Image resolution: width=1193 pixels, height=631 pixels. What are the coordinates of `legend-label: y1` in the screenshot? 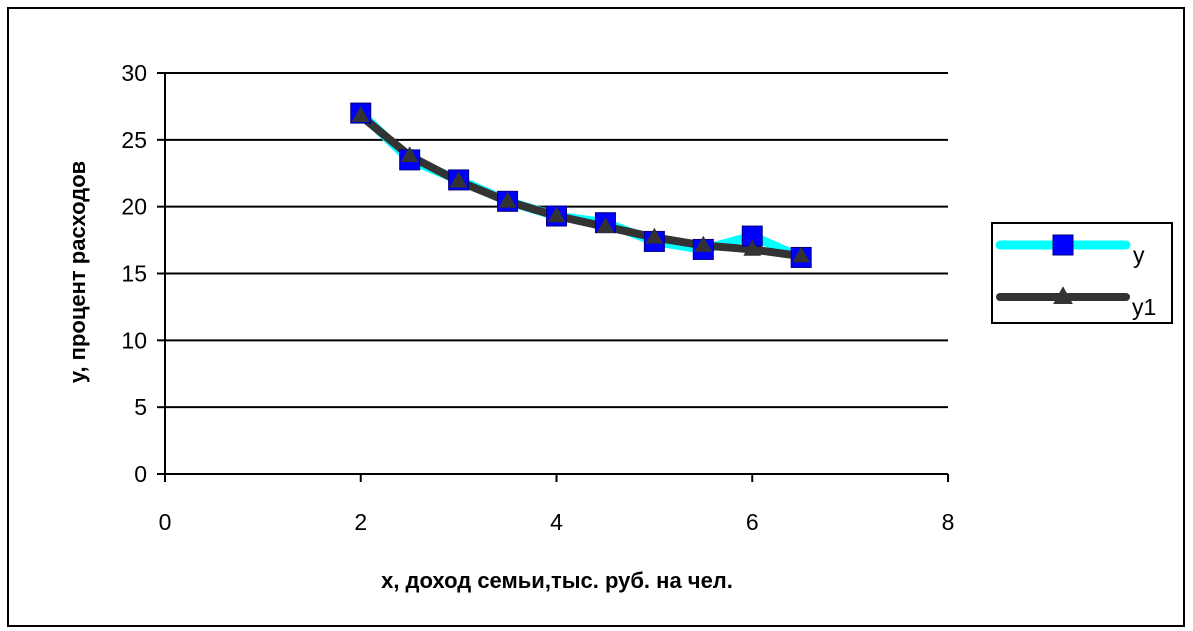 It's located at (1144, 307).